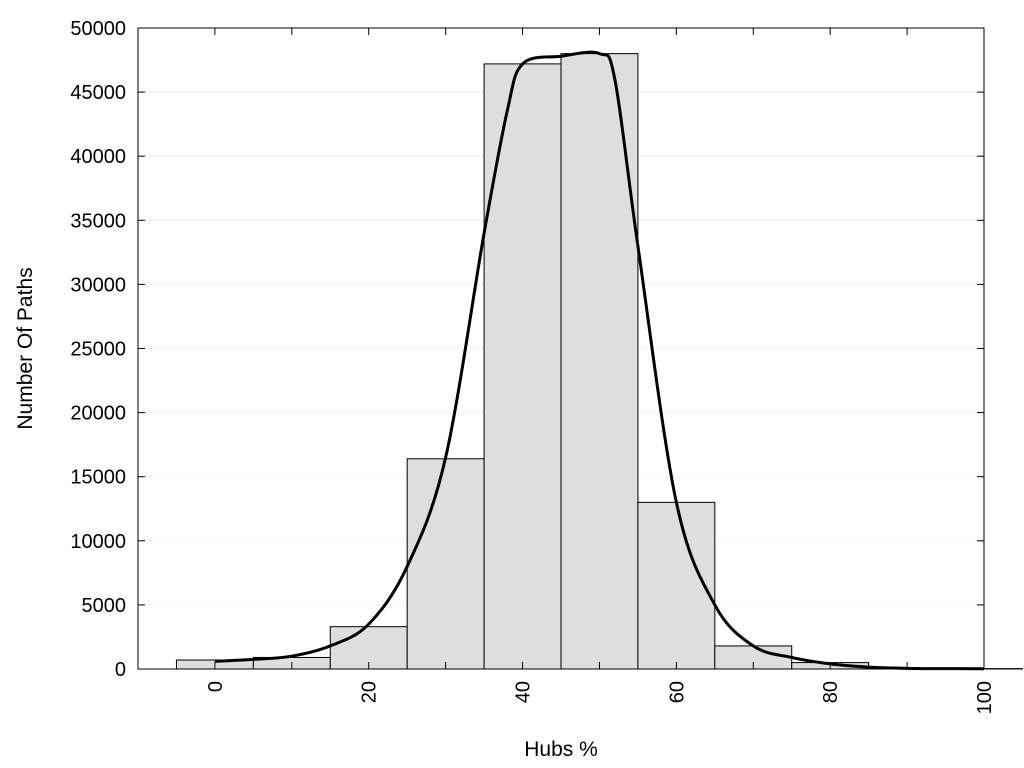  I want to click on y-tick-label: 25000, so click(98, 350).